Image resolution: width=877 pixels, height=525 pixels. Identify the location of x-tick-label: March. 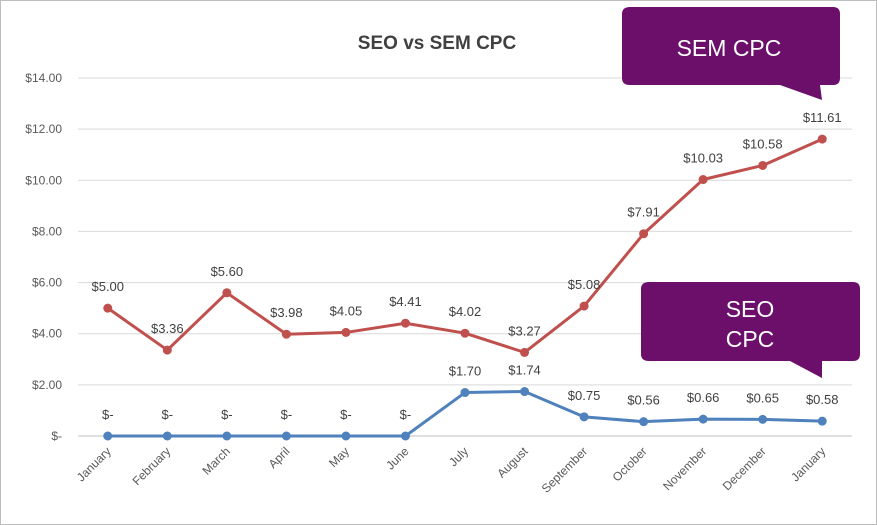
(215, 460).